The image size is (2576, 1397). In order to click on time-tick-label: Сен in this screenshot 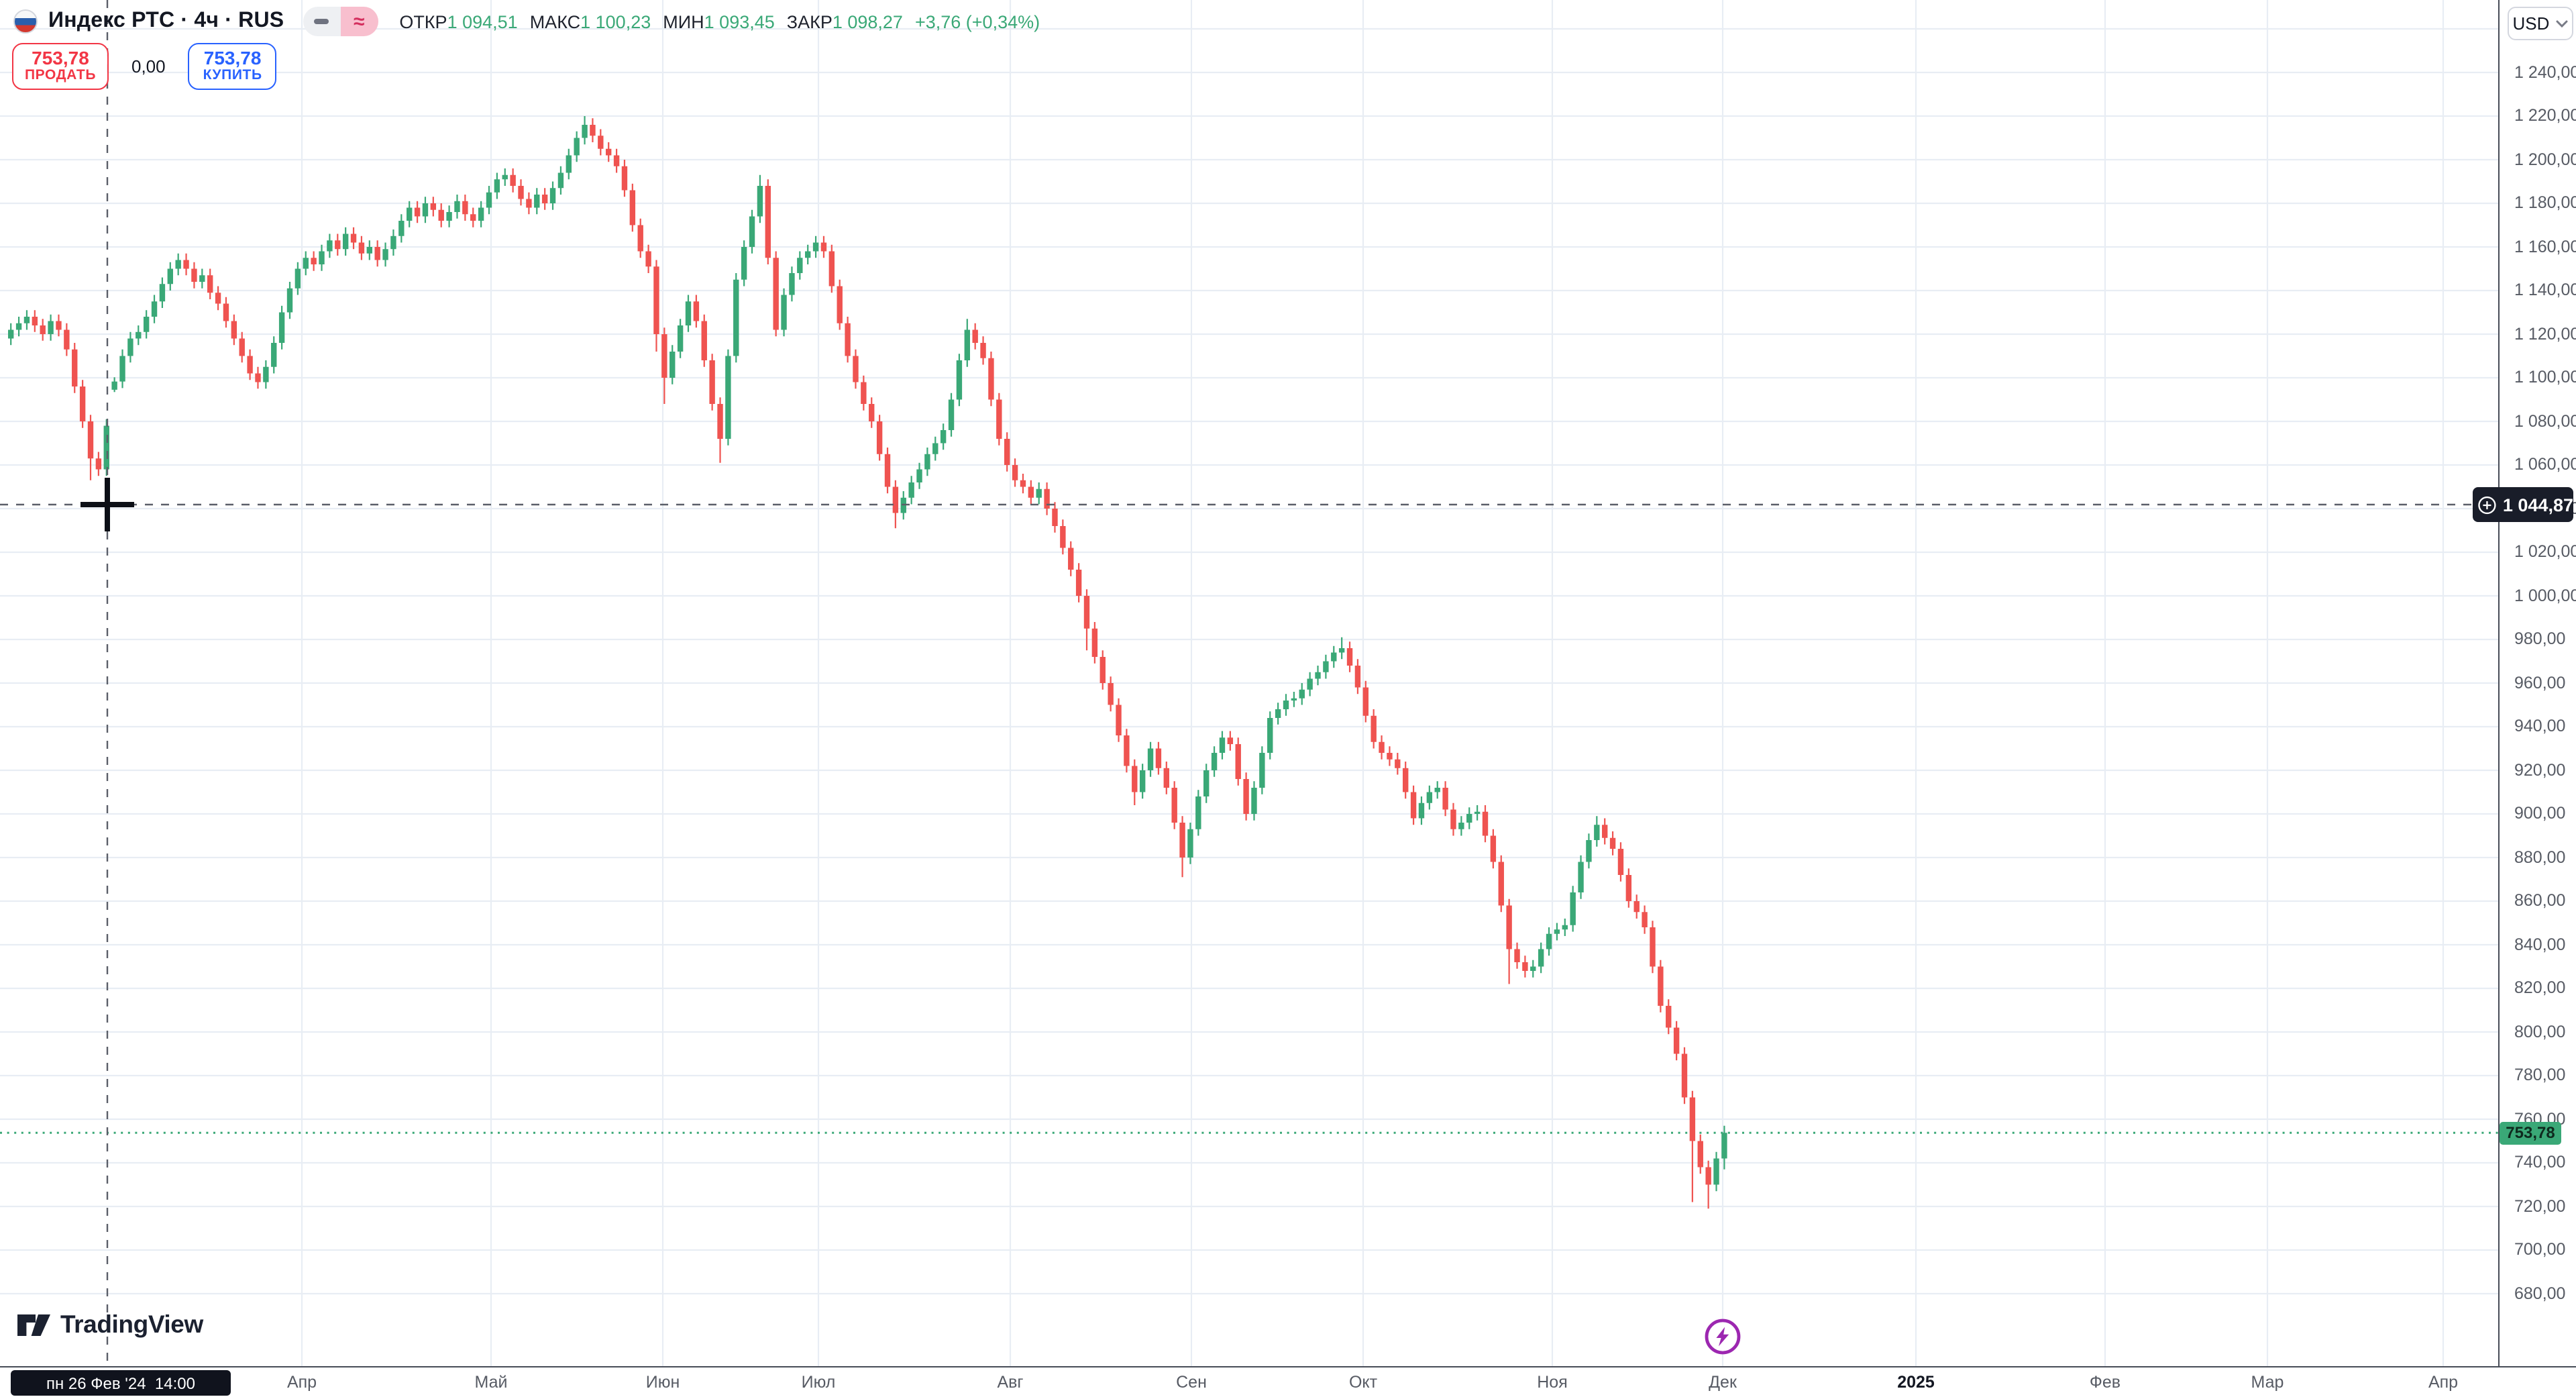, I will do `click(1191, 1383)`.